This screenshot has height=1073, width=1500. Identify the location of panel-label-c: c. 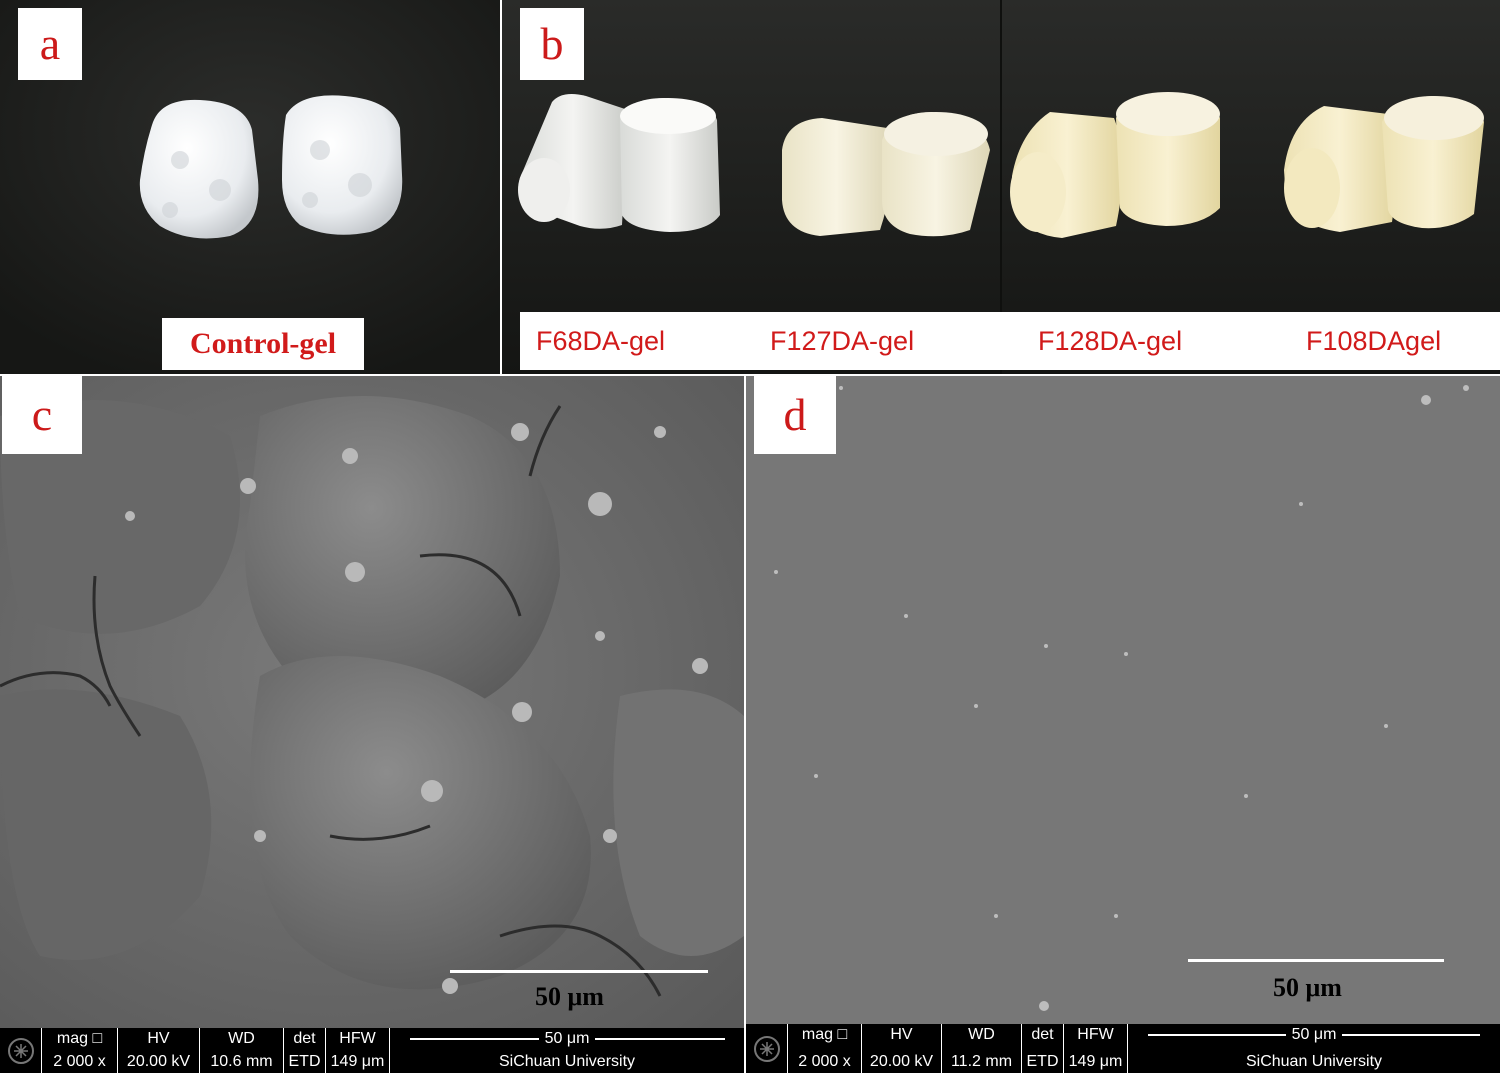
(42, 415).